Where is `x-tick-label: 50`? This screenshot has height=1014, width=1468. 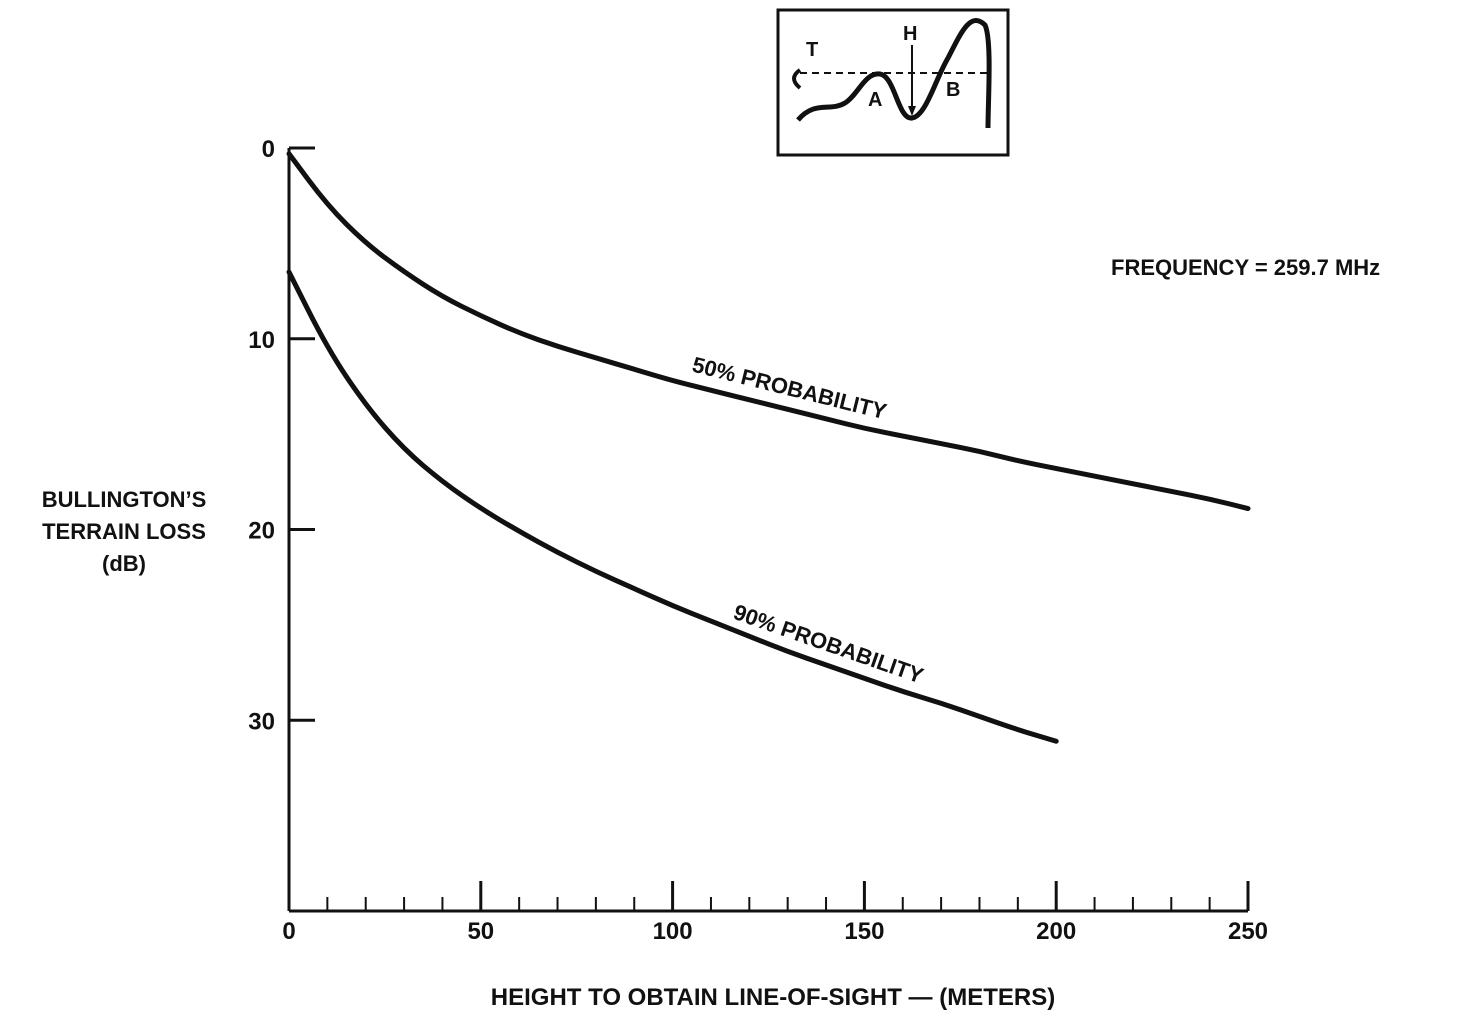 x-tick-label: 50 is located at coordinates (480, 931).